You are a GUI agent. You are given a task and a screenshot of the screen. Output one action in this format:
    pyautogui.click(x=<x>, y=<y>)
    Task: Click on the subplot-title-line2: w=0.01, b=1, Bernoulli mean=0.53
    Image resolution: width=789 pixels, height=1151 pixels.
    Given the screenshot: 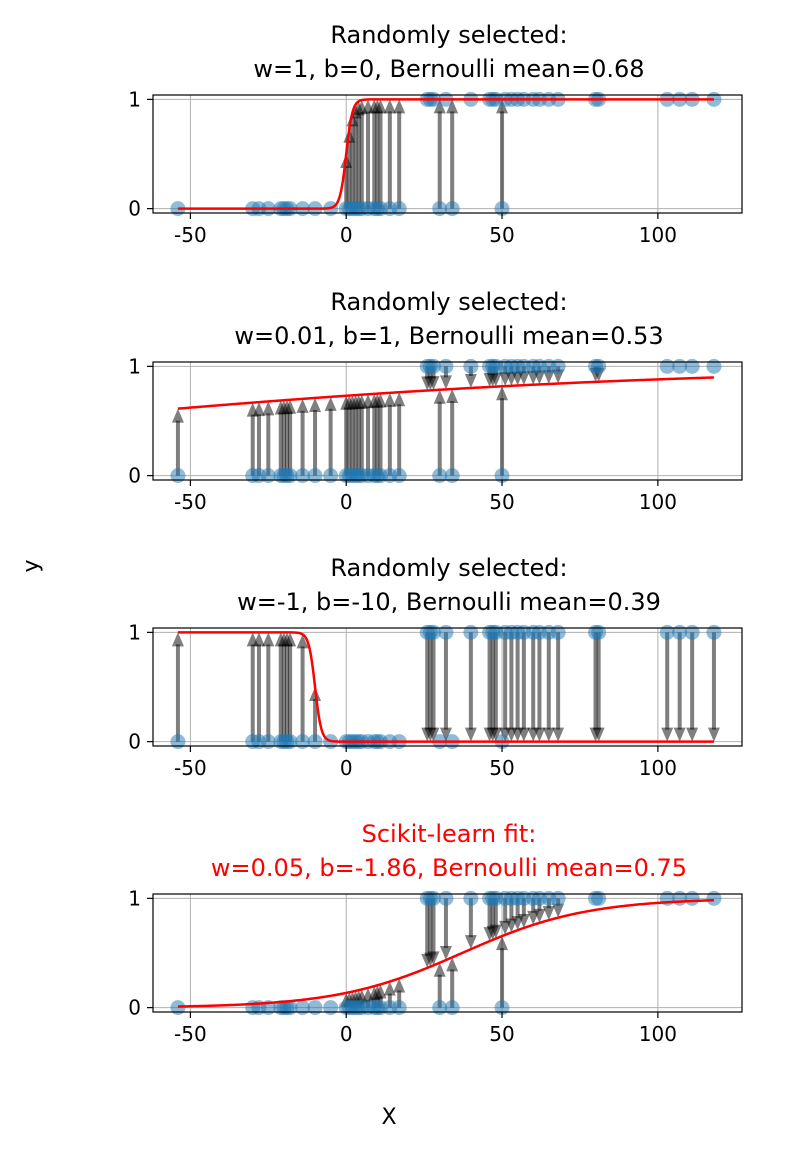 What is the action you would take?
    pyautogui.click(x=448, y=336)
    